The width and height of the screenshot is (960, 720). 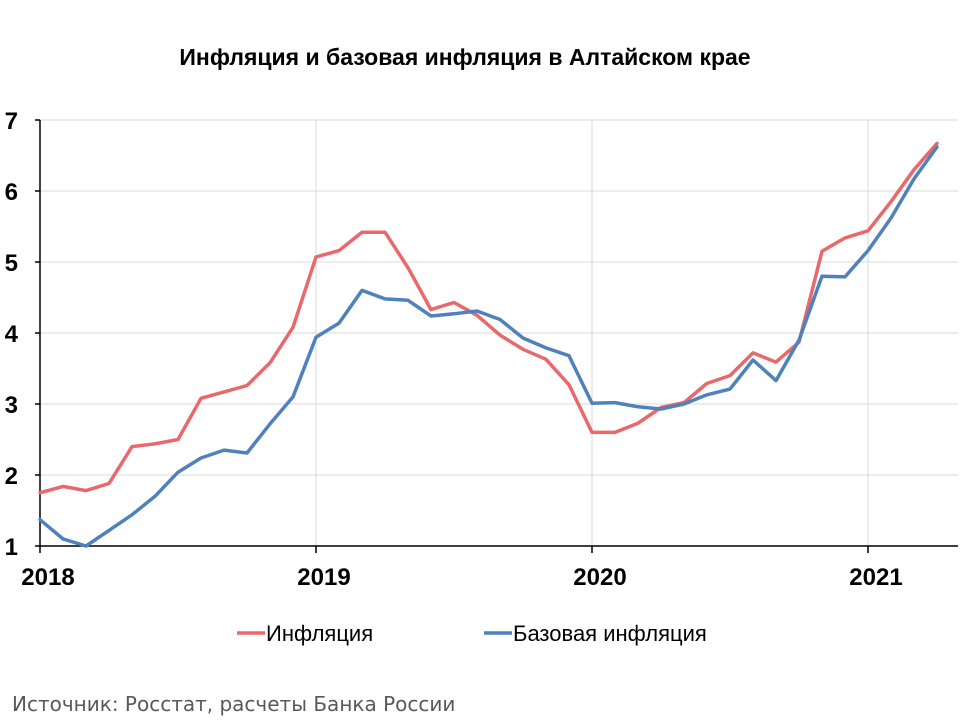 I want to click on source-note: Источник: Росстат, расчеты Банка России, so click(x=234, y=704).